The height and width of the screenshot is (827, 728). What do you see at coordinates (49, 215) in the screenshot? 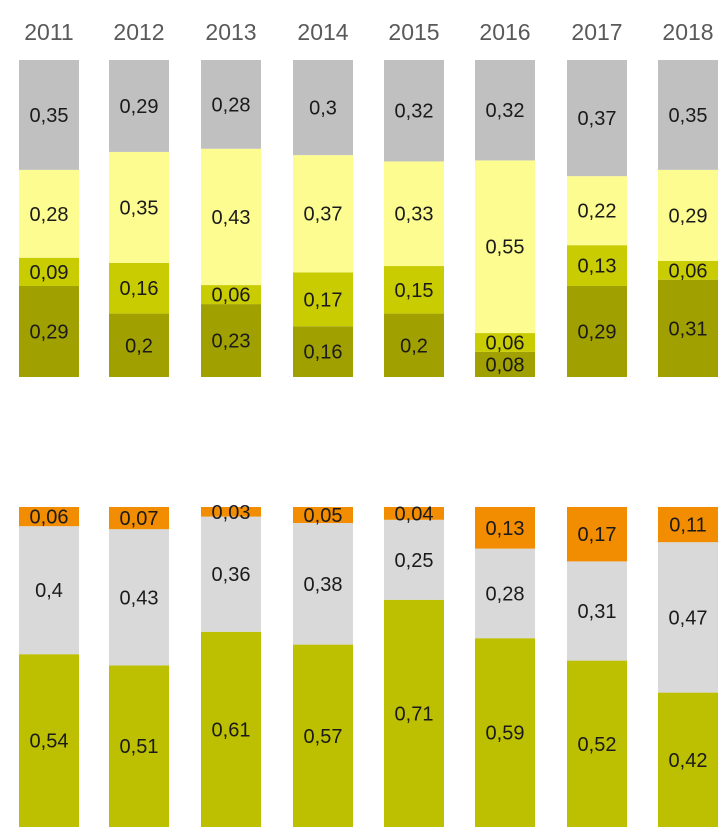
I see `data-label-2011-3: 0,28` at bounding box center [49, 215].